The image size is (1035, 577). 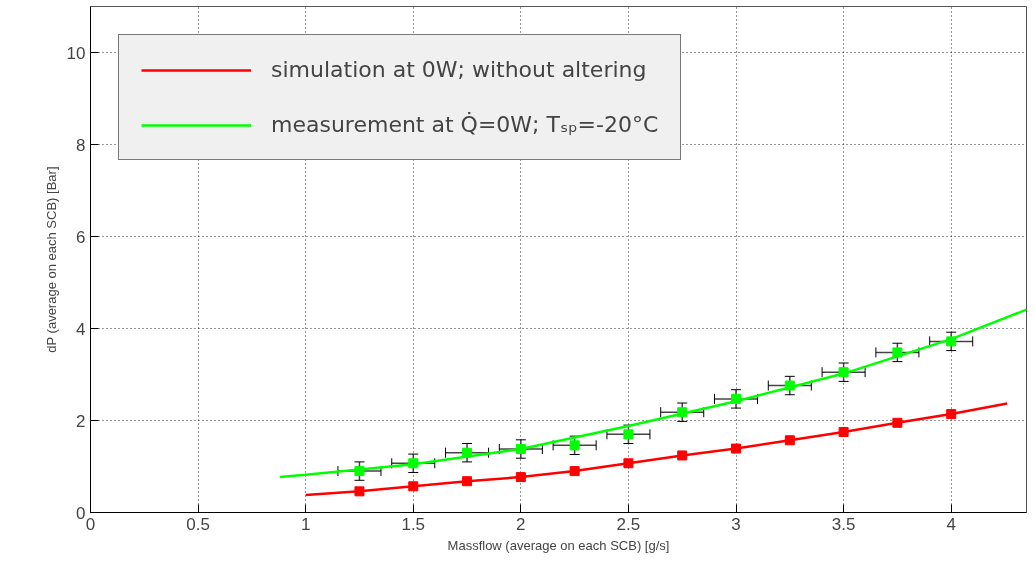 I want to click on legend-label: simulation at 0W; without altering, so click(x=459, y=69).